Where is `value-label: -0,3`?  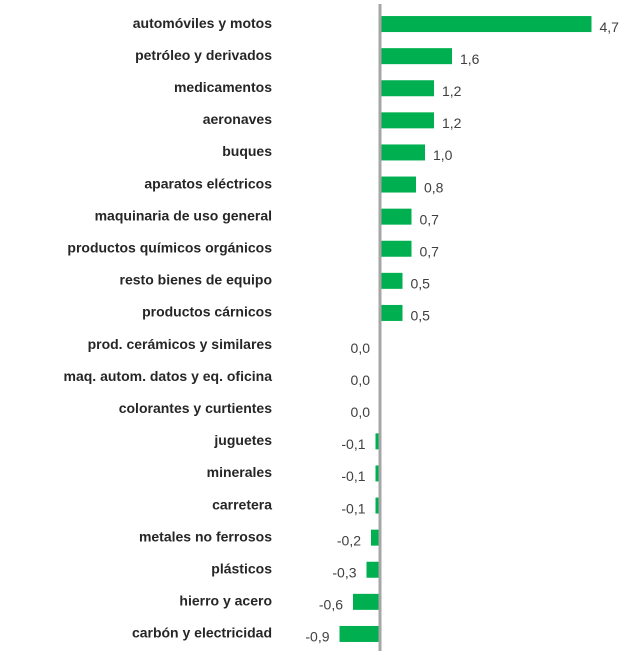 value-label: -0,3 is located at coordinates (344, 572).